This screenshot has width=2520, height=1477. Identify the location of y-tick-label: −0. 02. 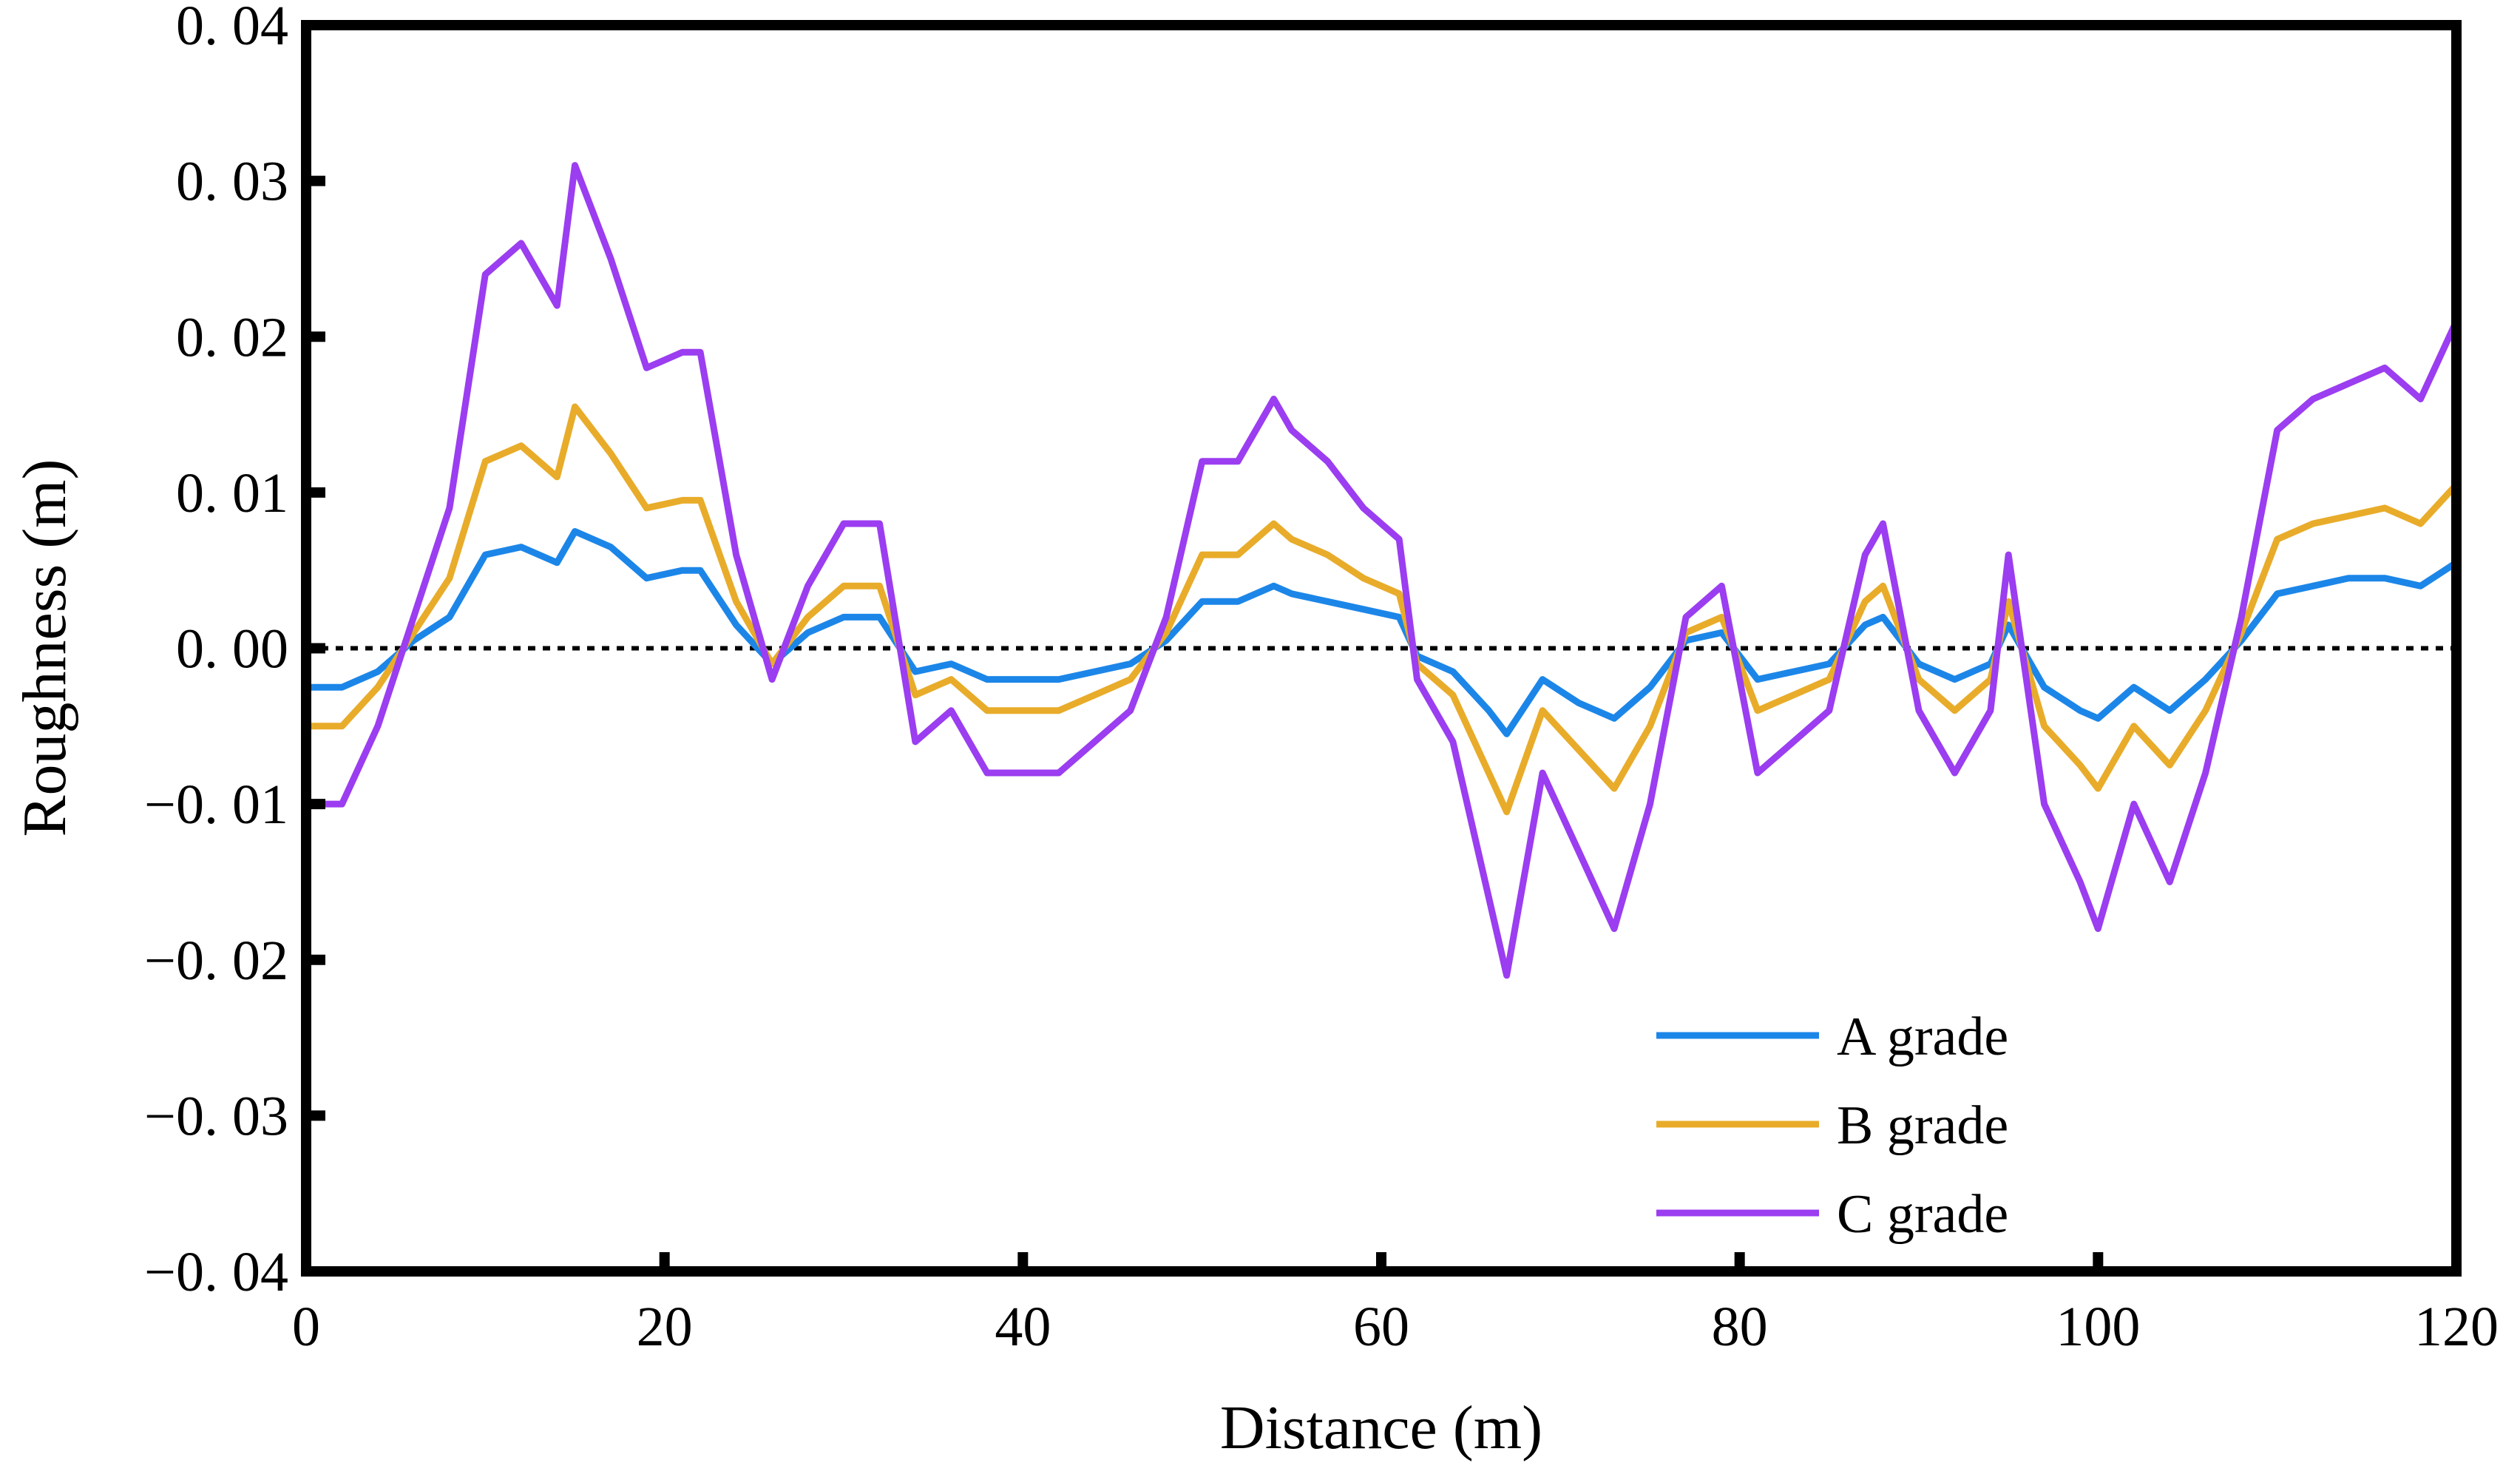
(216, 961).